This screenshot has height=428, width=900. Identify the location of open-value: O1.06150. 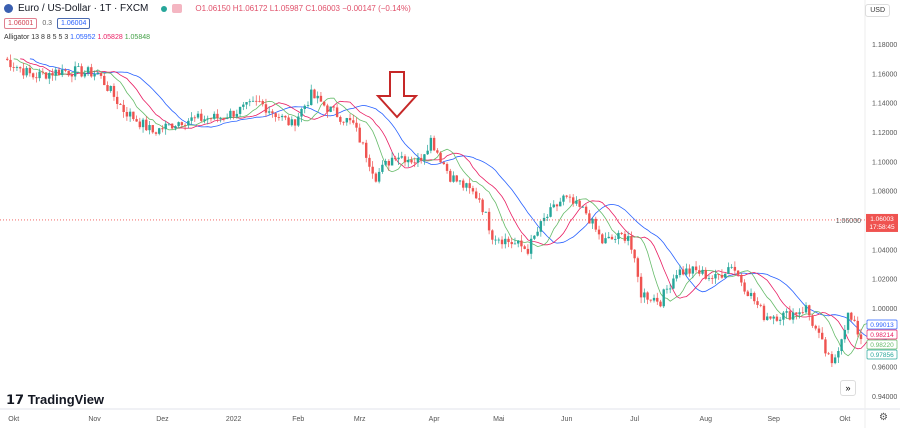
(213, 8).